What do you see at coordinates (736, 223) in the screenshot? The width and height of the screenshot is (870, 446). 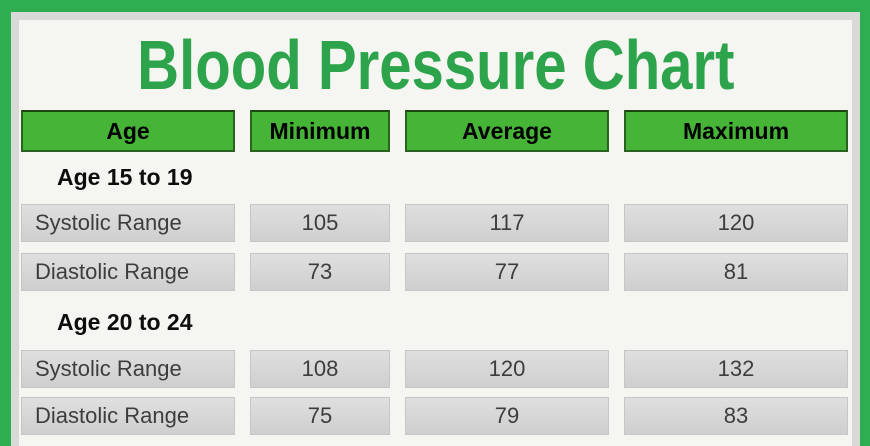 I see `value-cell-max: 120` at bounding box center [736, 223].